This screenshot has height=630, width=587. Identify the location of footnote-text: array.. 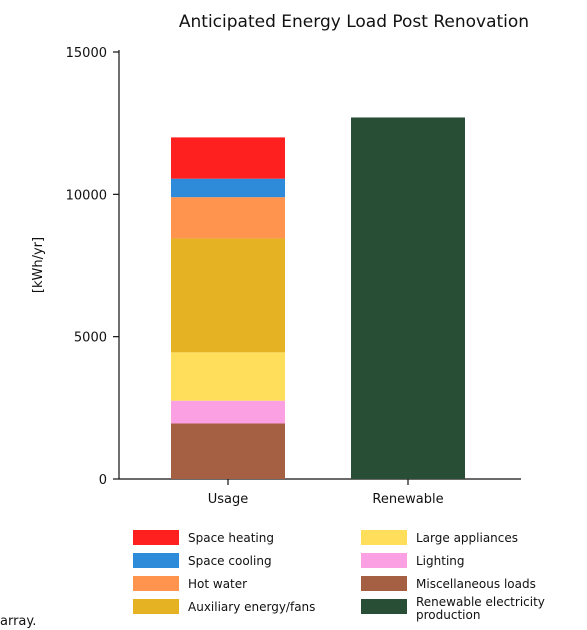
(18, 621).